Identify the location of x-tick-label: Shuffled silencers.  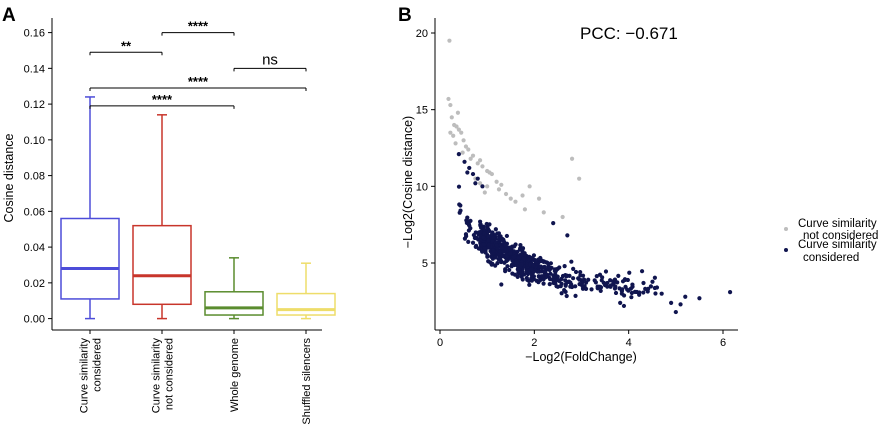
(307, 381).